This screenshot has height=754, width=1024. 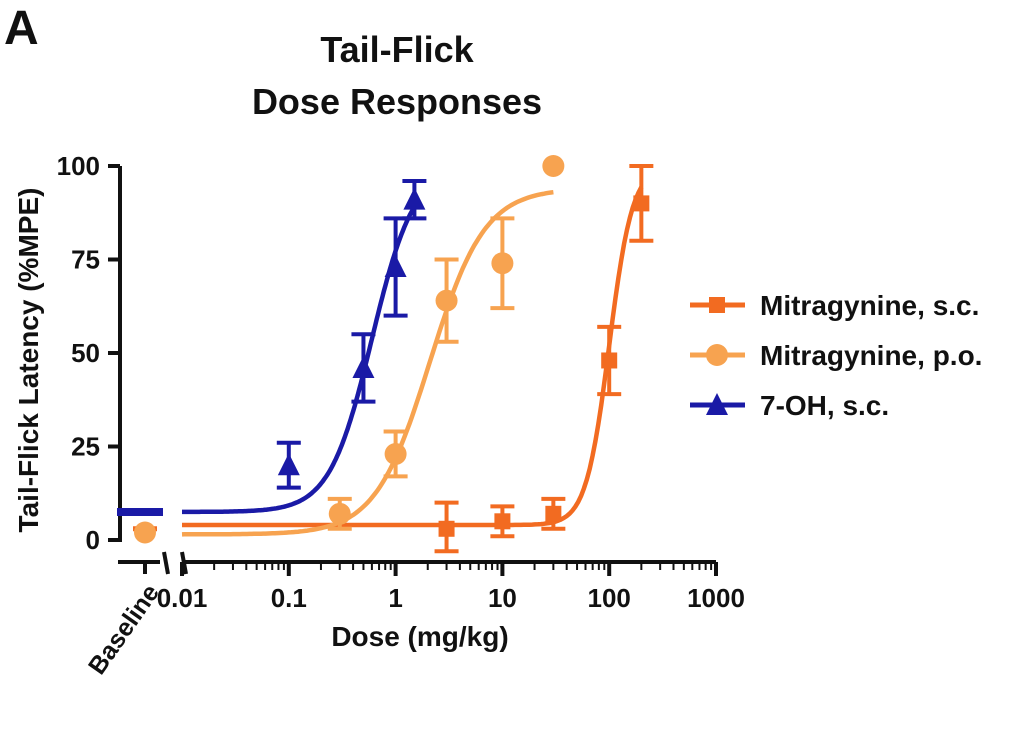 I want to click on y-tick-label: 50, so click(x=85, y=353).